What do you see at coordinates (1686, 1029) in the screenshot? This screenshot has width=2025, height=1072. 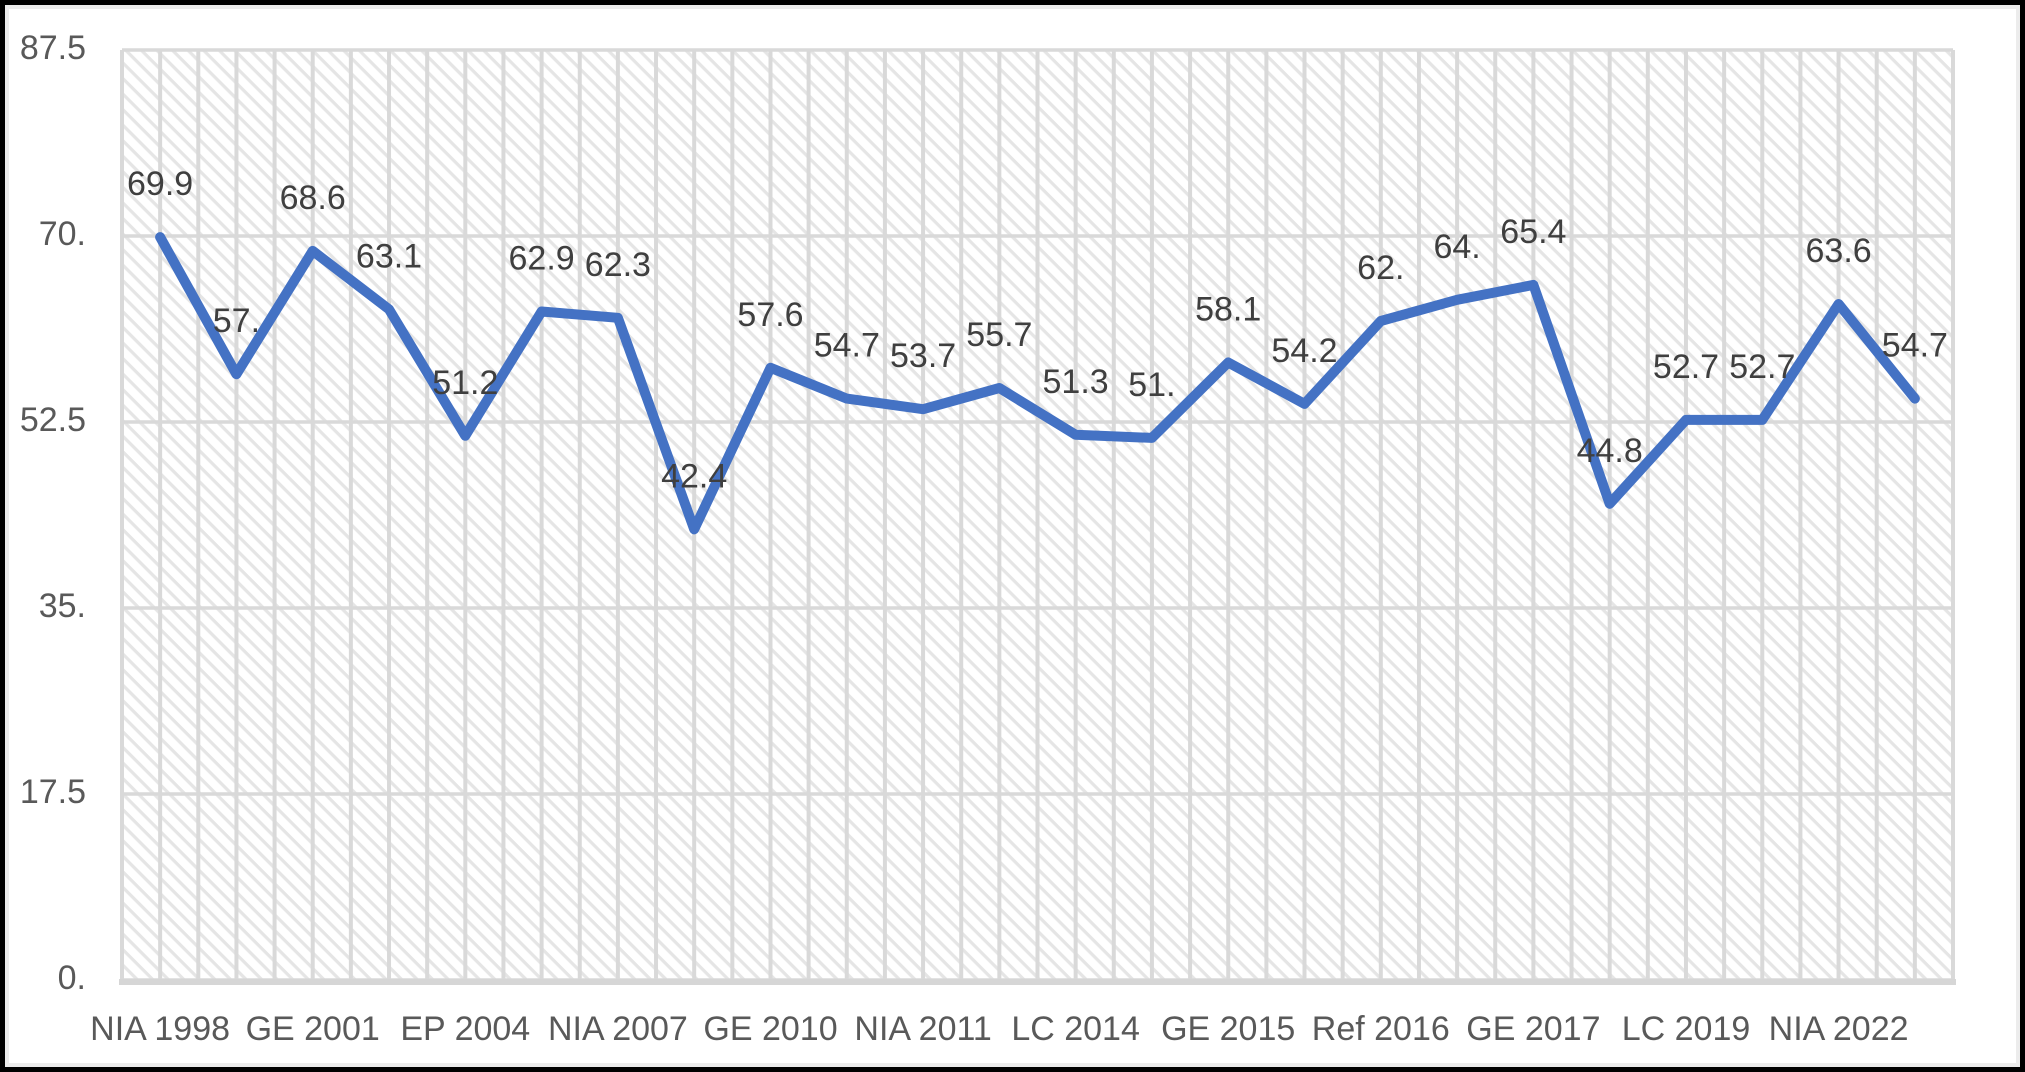 I see `x-tick-label: LC 2019` at bounding box center [1686, 1029].